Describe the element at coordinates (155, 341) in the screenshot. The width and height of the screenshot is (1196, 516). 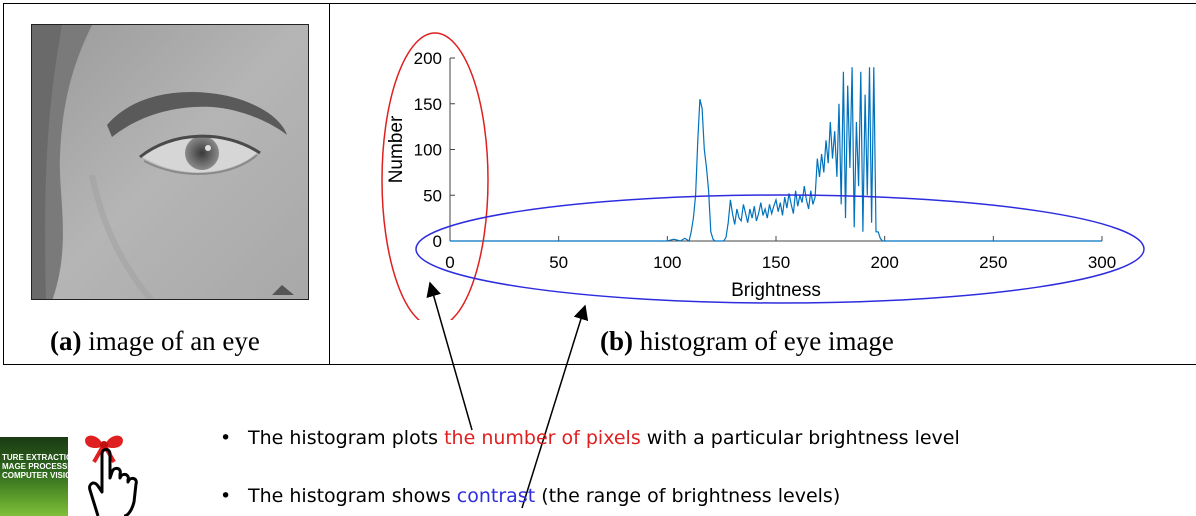
I see `caption-a: (a) image of an eye` at that location.